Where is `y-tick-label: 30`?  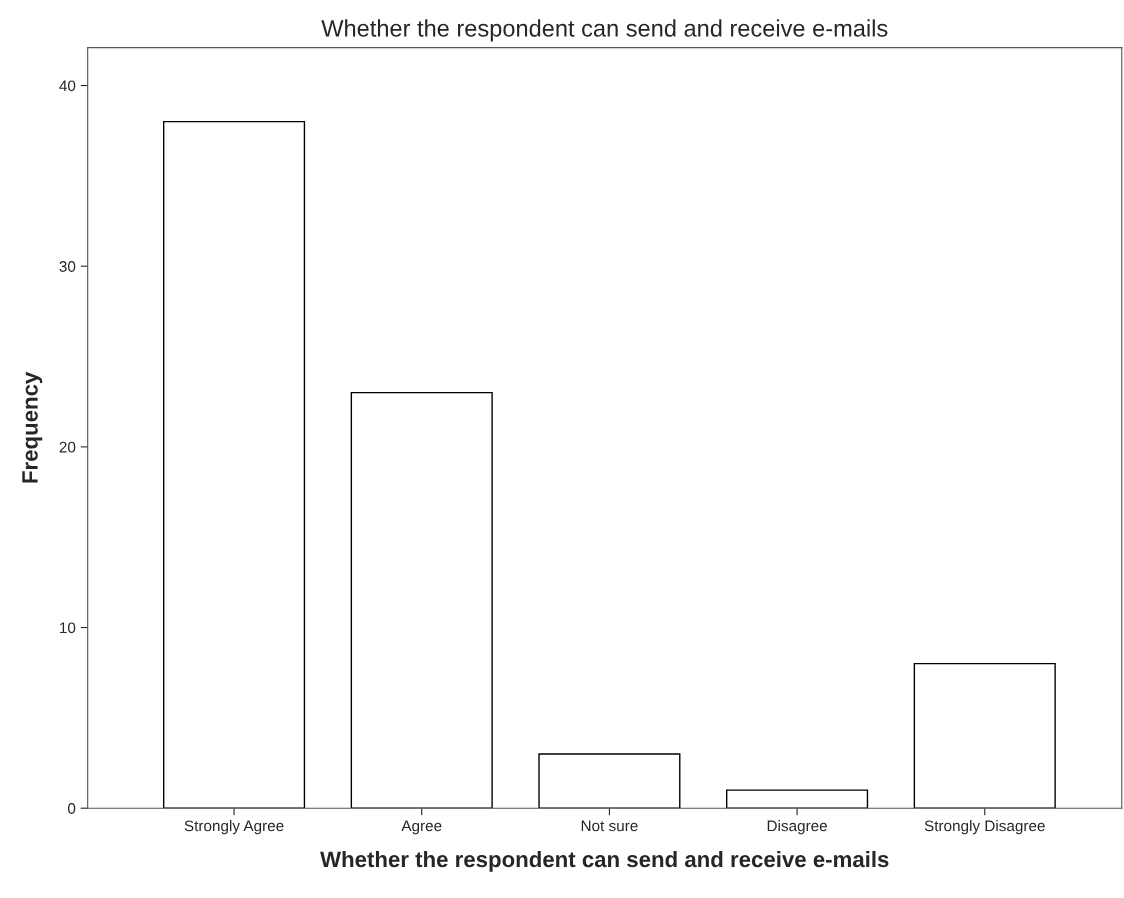
y-tick-label: 30 is located at coordinates (67, 266).